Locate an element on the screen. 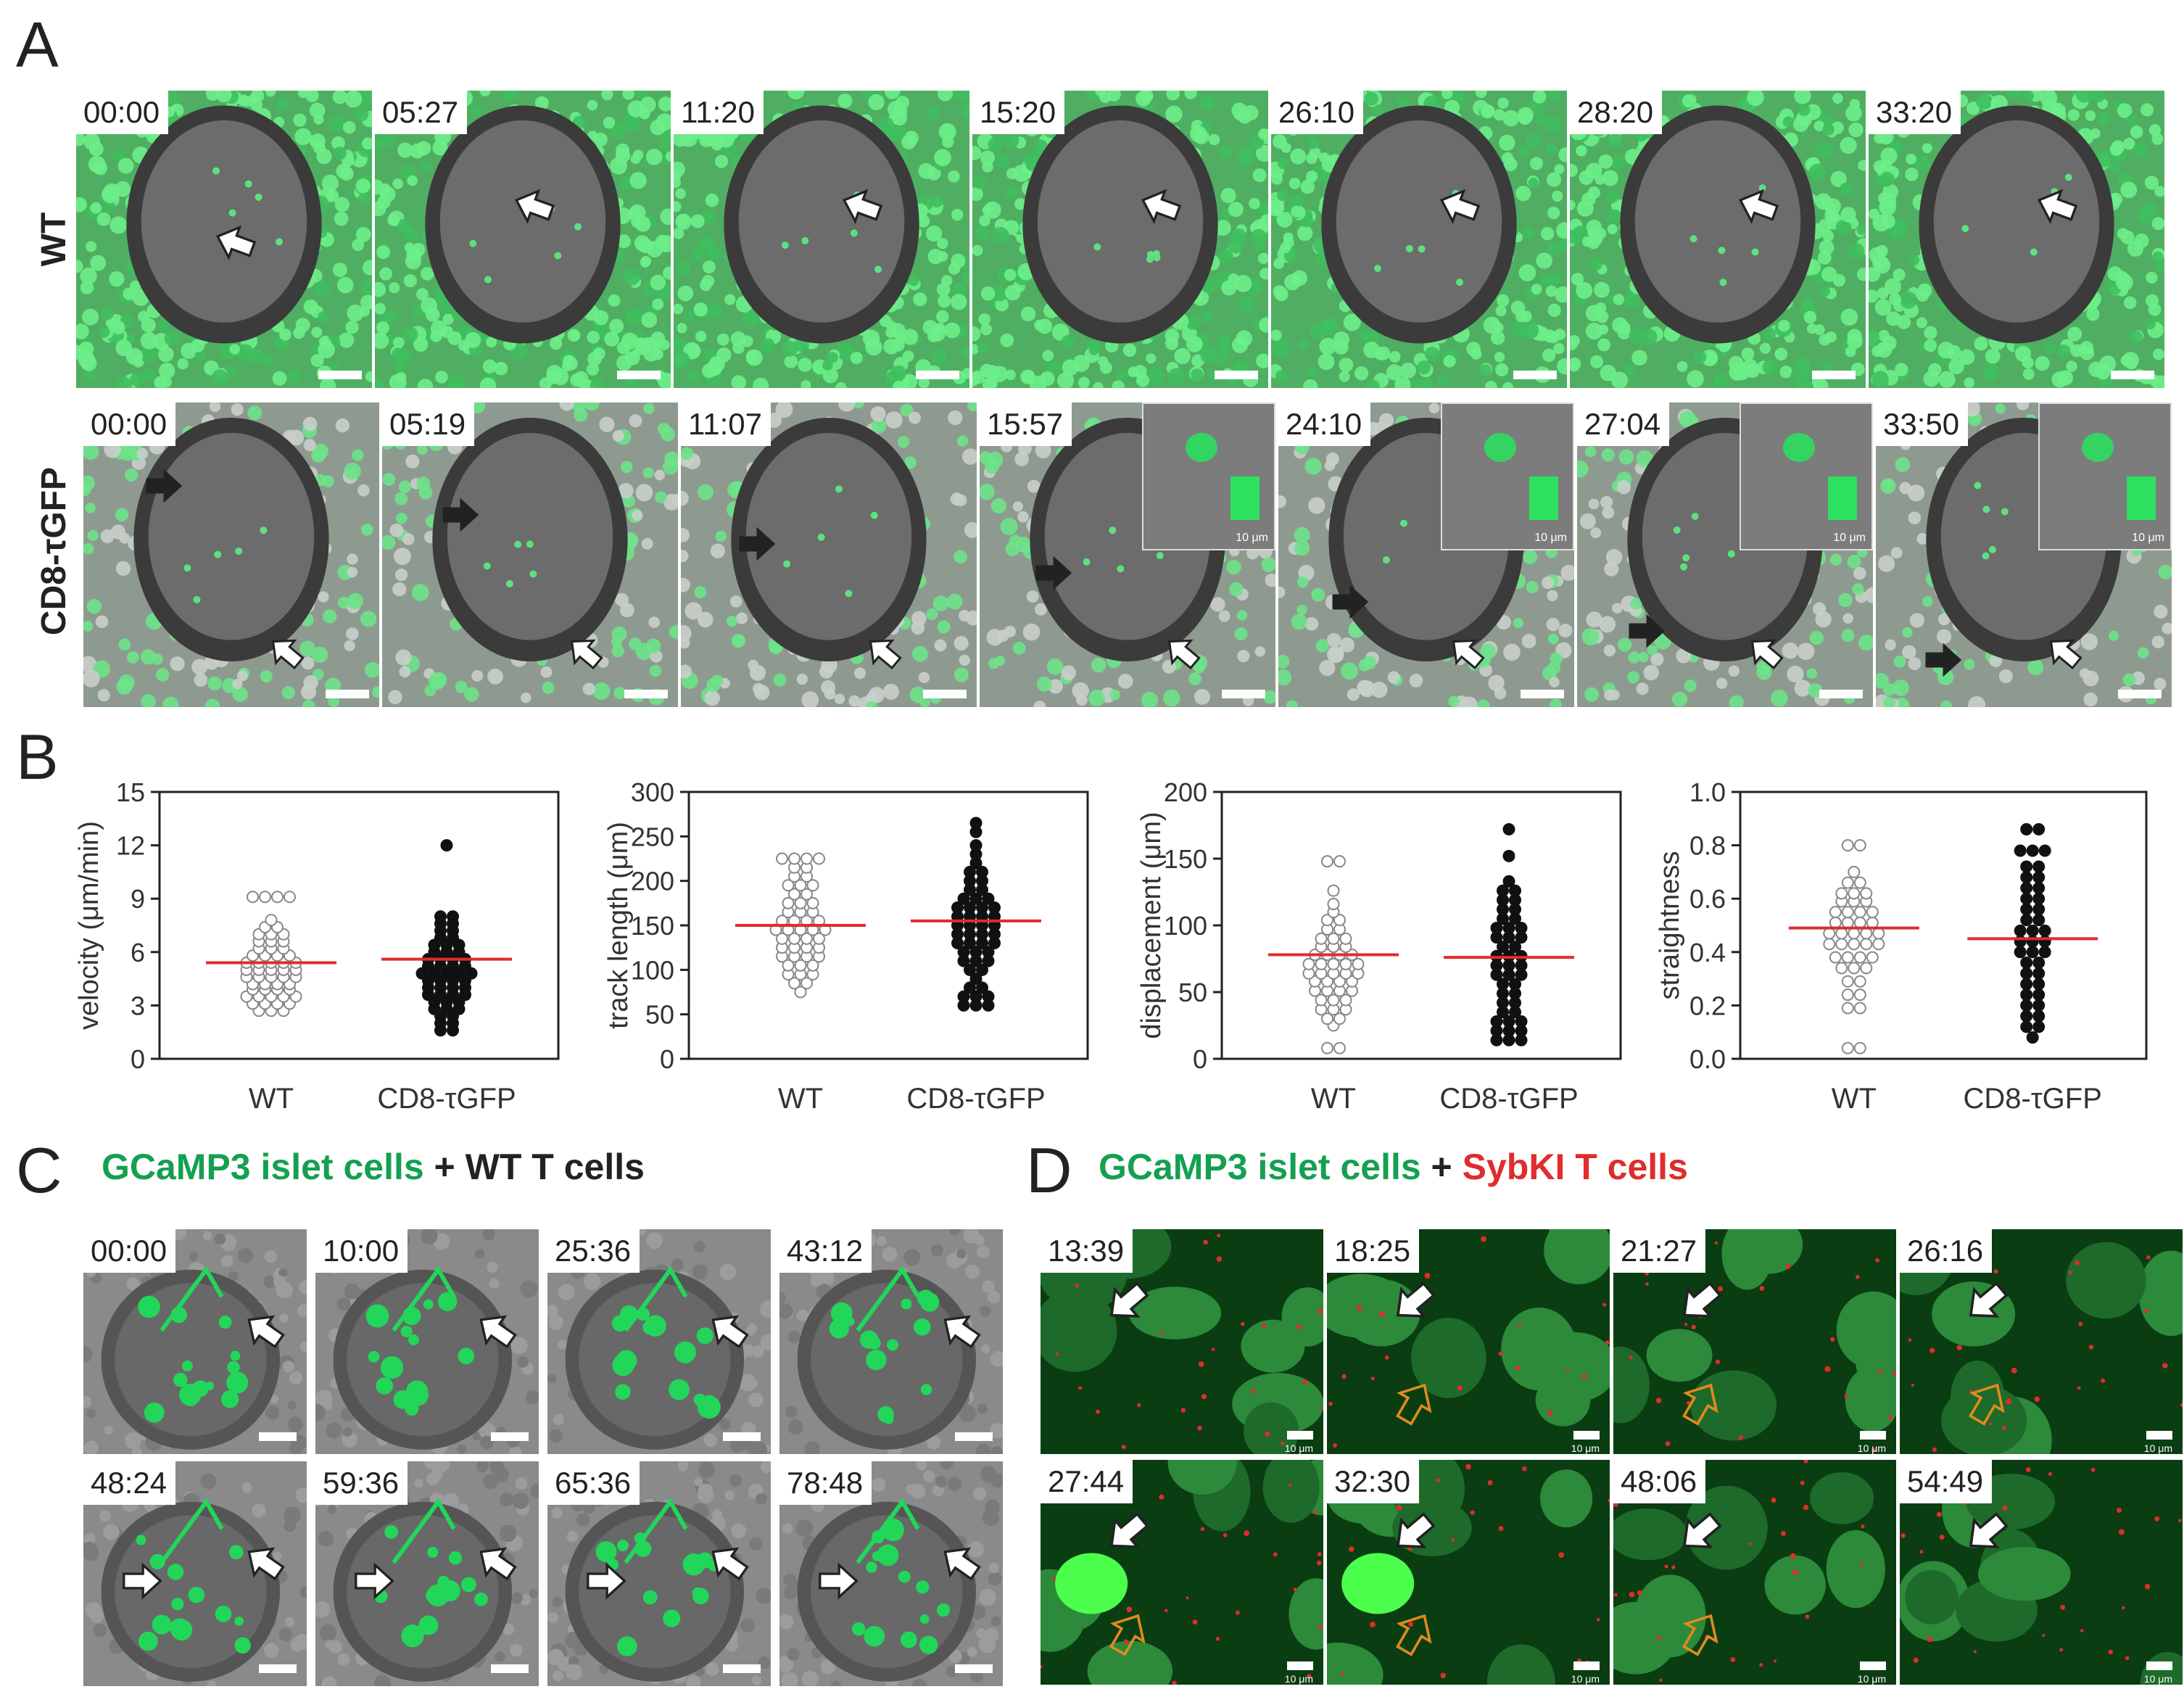 This screenshot has width=2184, height=1697. c-frame-3: 43:12 is located at coordinates (891, 1341).